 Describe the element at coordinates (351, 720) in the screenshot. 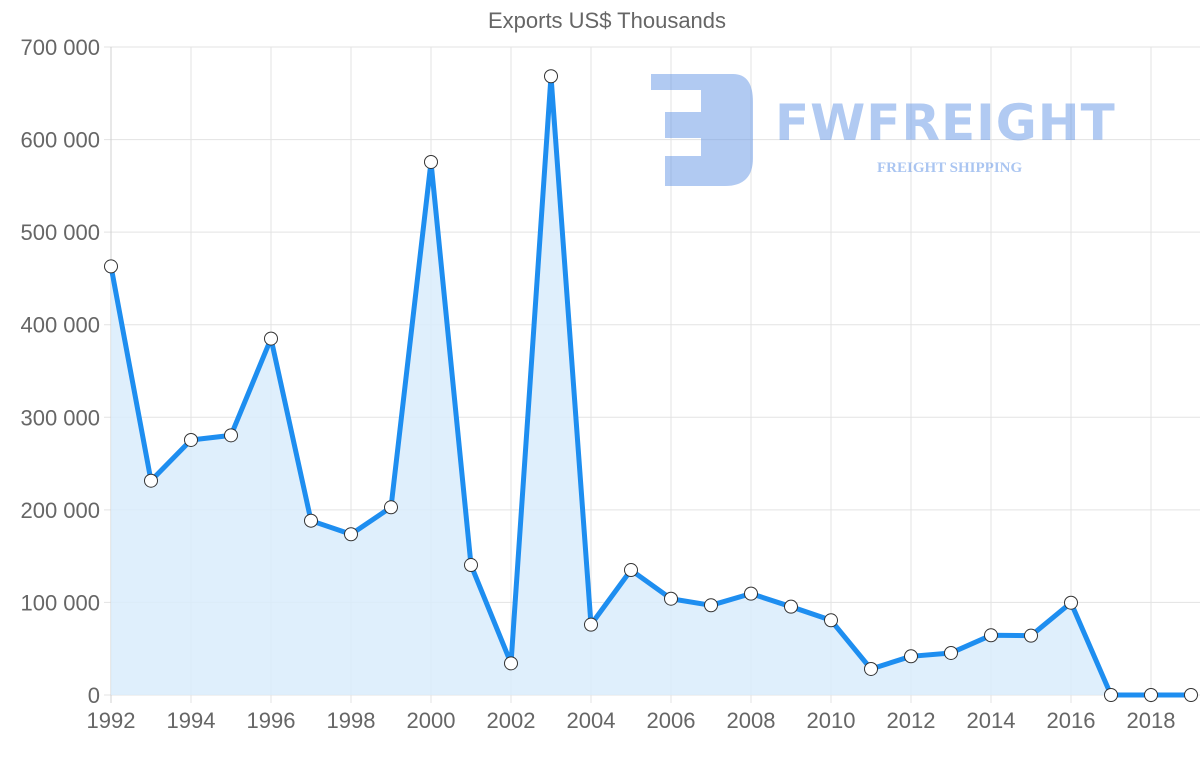

I see `x-tick-label: 1998` at that location.